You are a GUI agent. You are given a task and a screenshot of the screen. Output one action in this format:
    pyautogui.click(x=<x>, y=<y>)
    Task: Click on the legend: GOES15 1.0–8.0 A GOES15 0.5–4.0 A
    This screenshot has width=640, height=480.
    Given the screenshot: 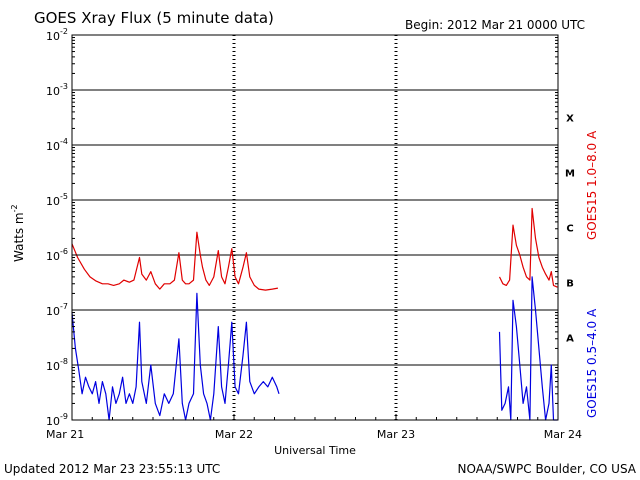 What is the action you would take?
    pyautogui.click(x=592, y=274)
    